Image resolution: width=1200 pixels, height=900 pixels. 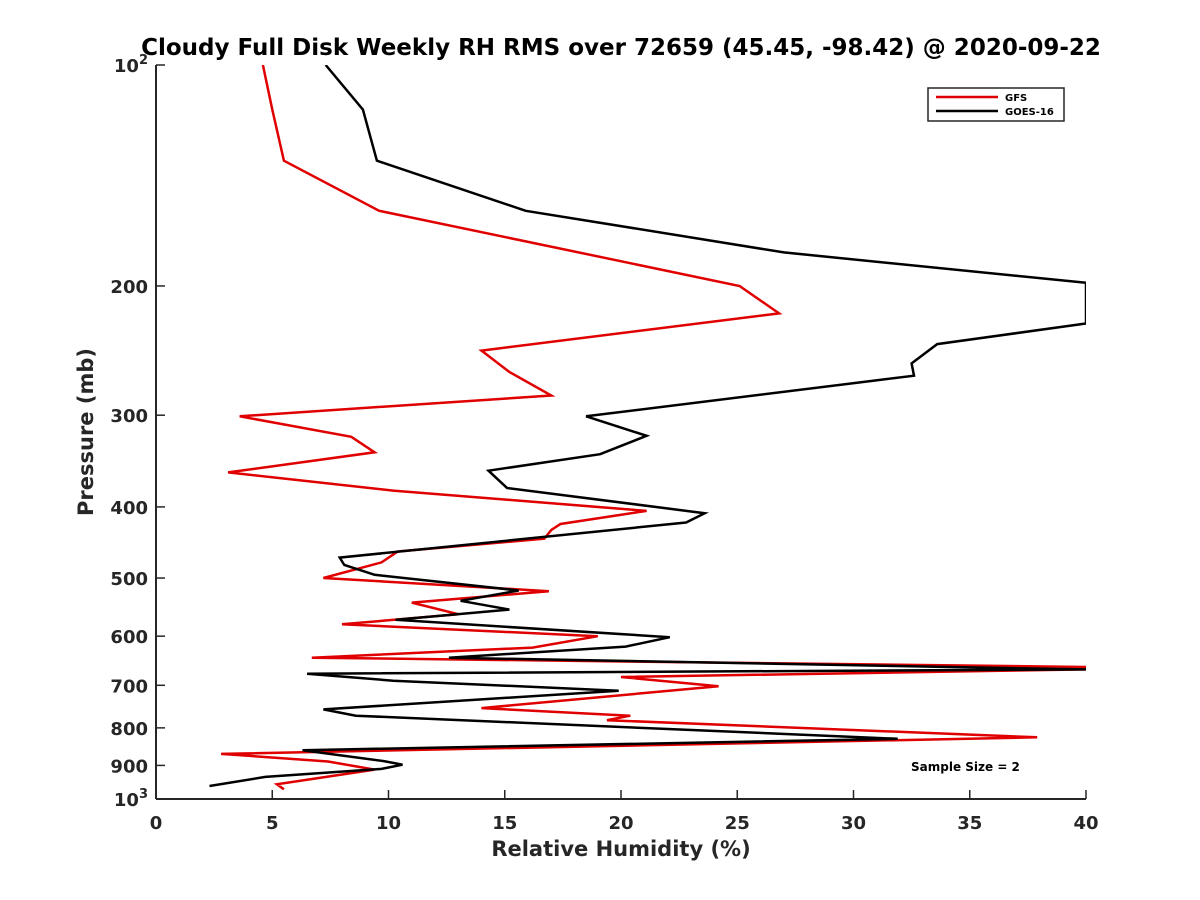 What do you see at coordinates (129, 416) in the screenshot?
I see `y-tick-label: 300` at bounding box center [129, 416].